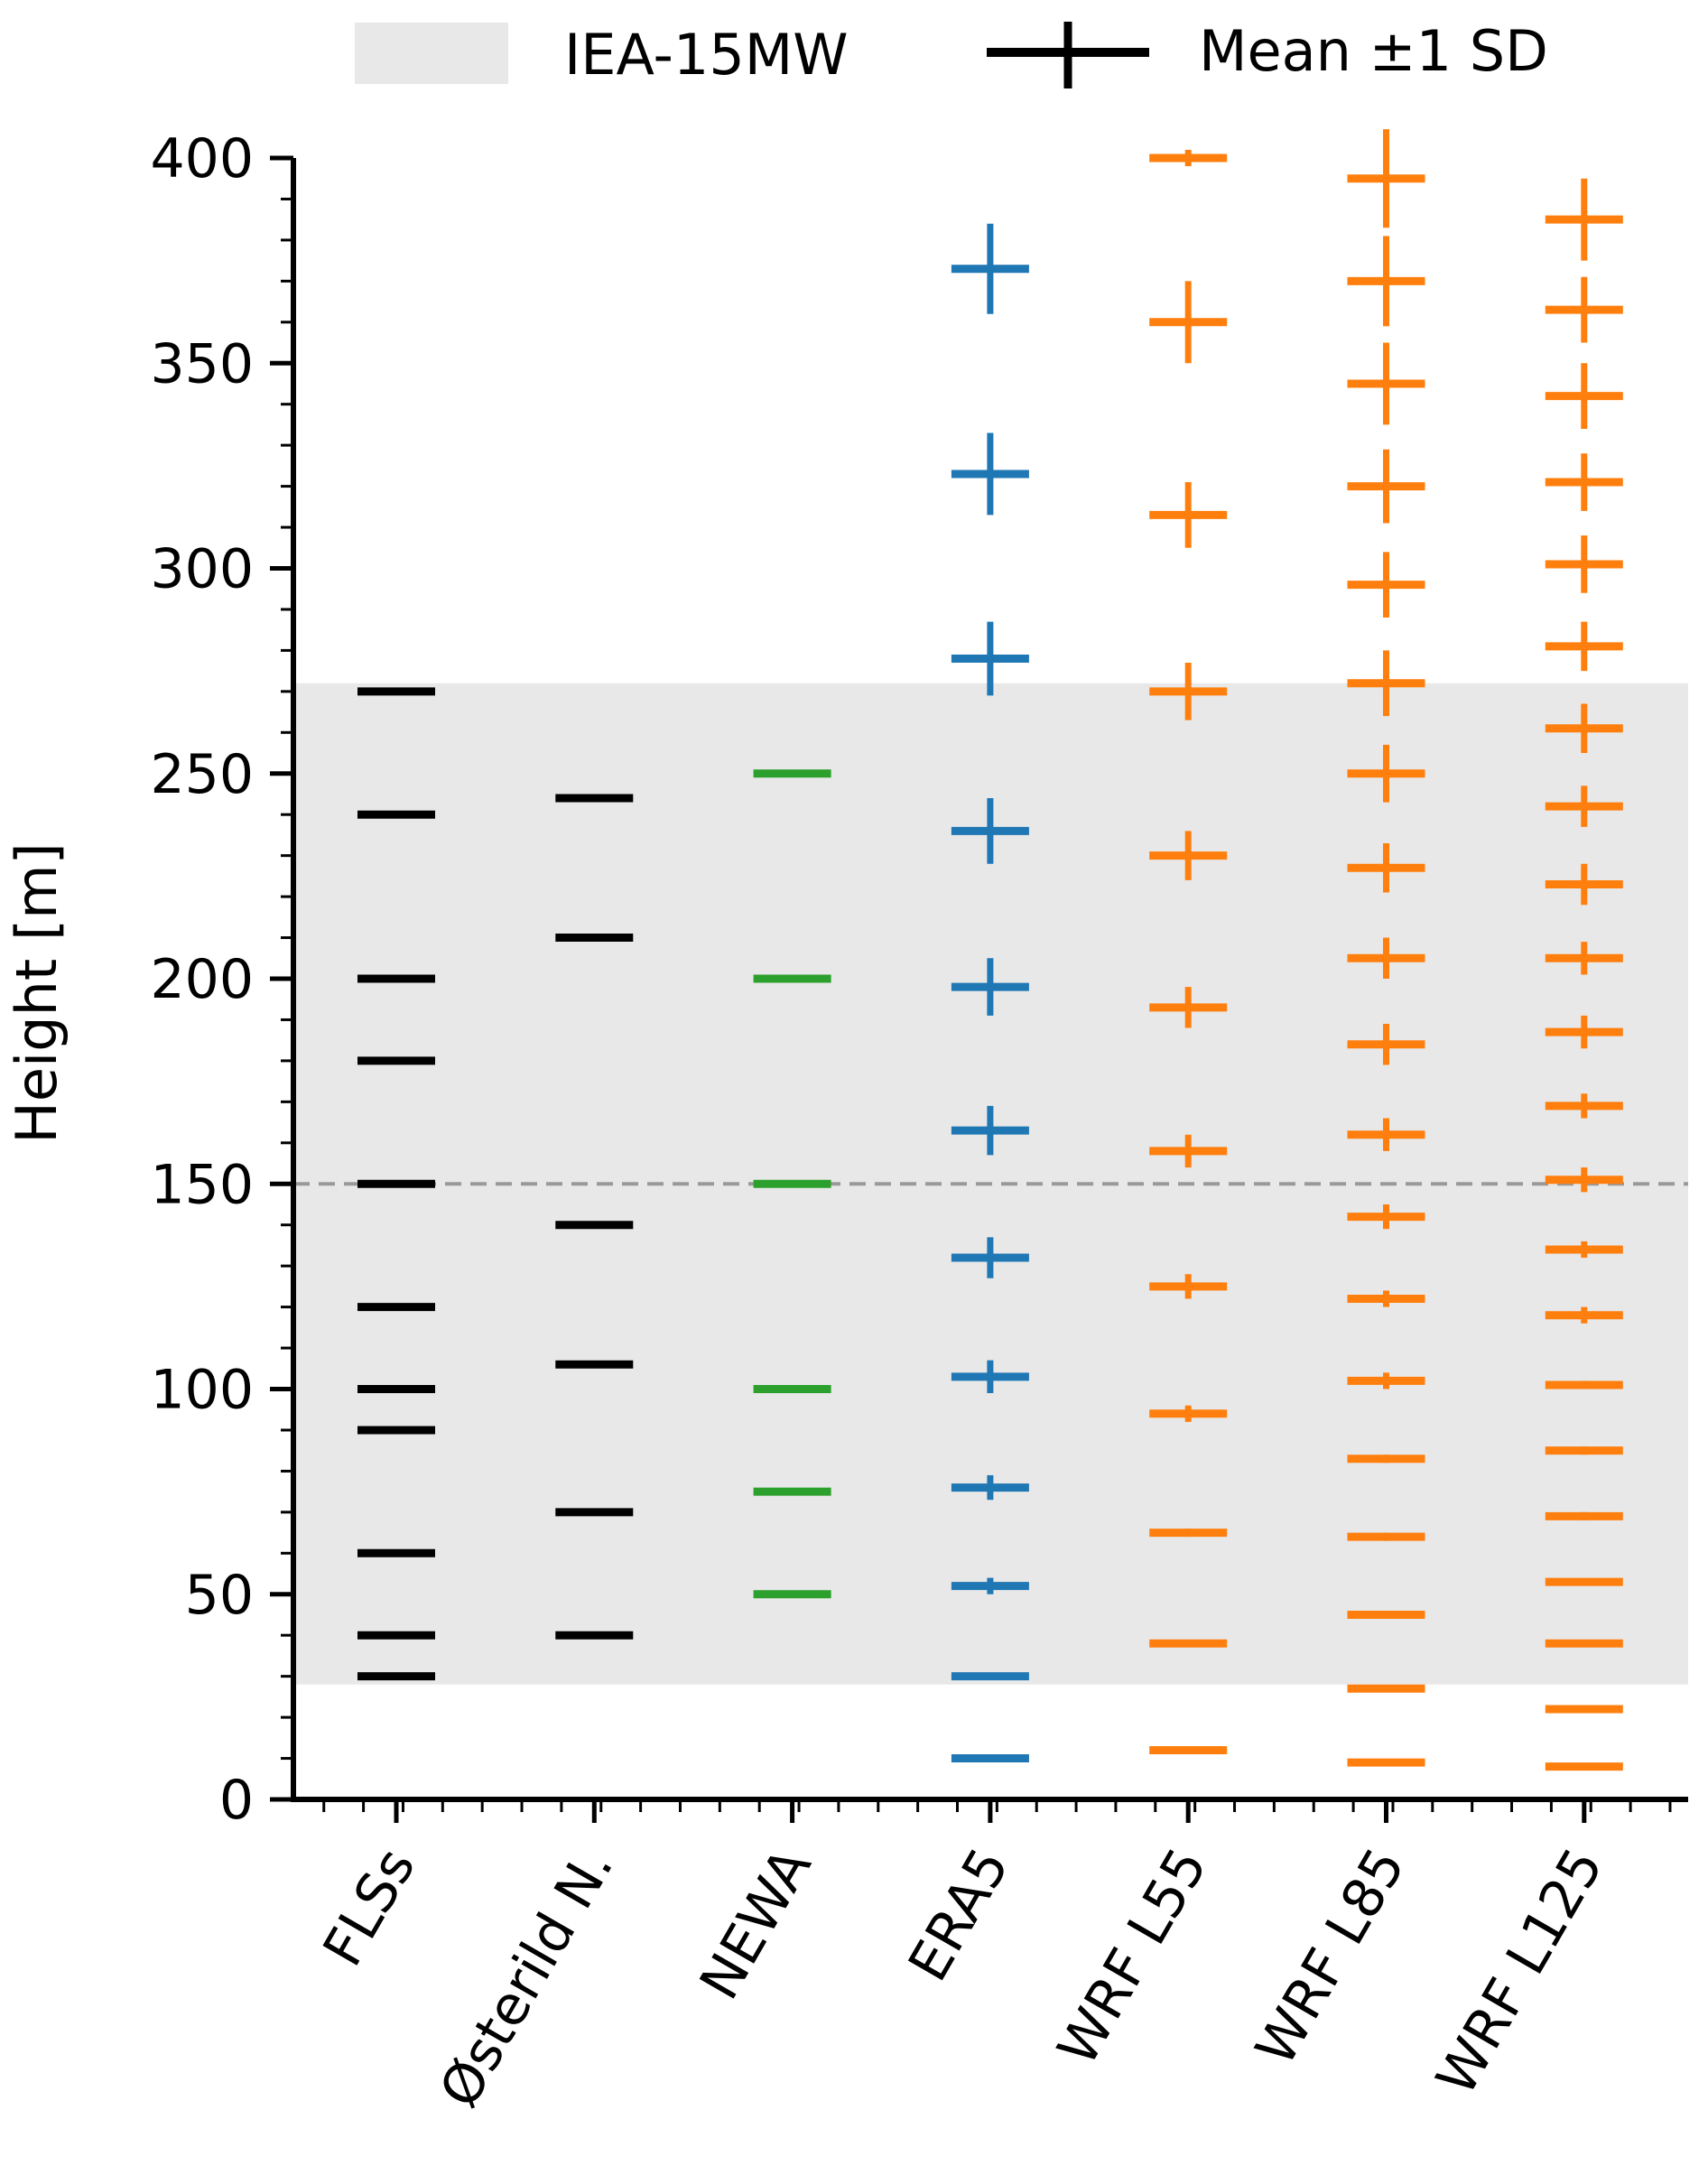 The height and width of the screenshot is (2175, 1708). I want to click on x-tick-label: WRF L55, so click(1132, 1957).